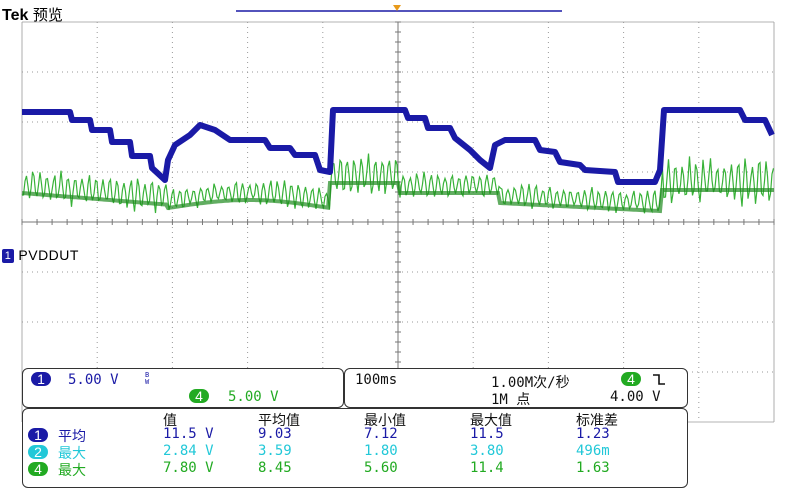 The image size is (805, 489). I want to click on measurement-channel-badge: 1, so click(38, 435).